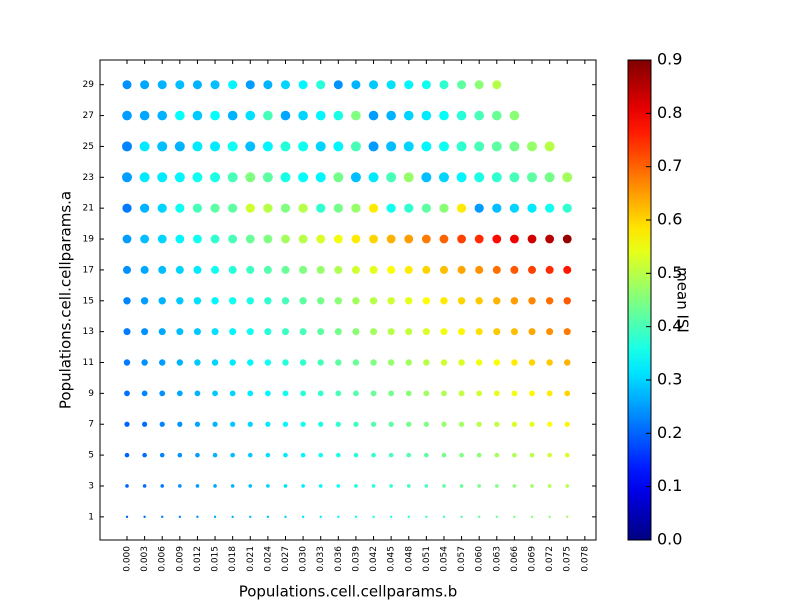  What do you see at coordinates (268, 559) in the screenshot?
I see `x-tick-label: 0.024` at bounding box center [268, 559].